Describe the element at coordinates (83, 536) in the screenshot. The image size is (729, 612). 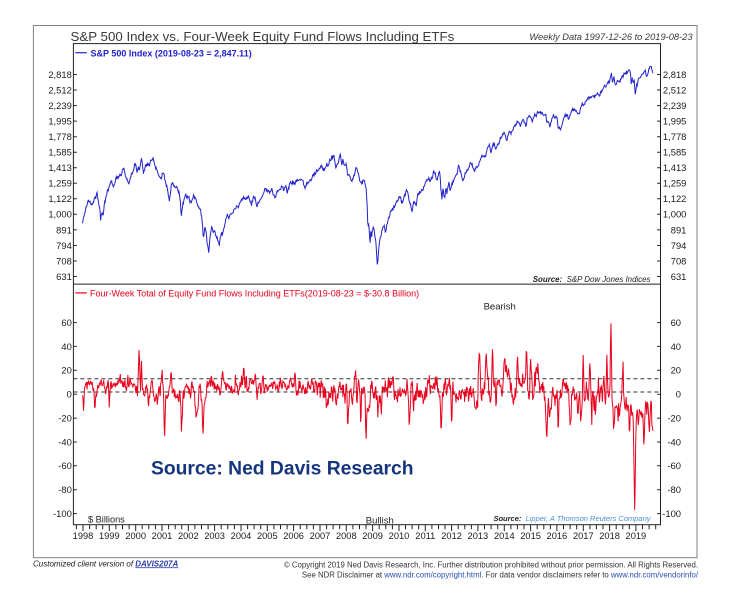
I see `svg-text: 1998` at that location.